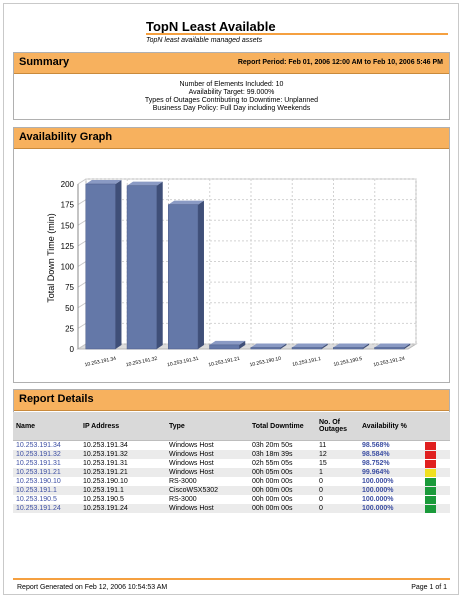 The height and width of the screenshot is (600, 464). Describe the element at coordinates (105, 481) in the screenshot. I see `cell-ip: 10.253.190.10` at that location.